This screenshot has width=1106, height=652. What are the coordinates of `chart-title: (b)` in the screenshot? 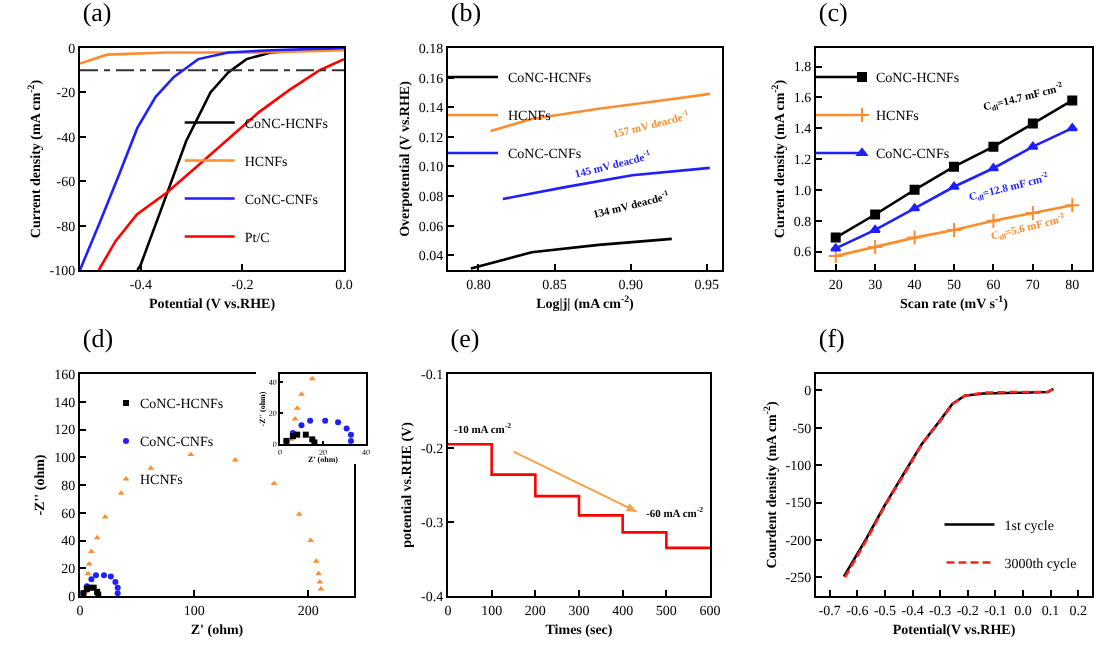 It's located at (466, 14).